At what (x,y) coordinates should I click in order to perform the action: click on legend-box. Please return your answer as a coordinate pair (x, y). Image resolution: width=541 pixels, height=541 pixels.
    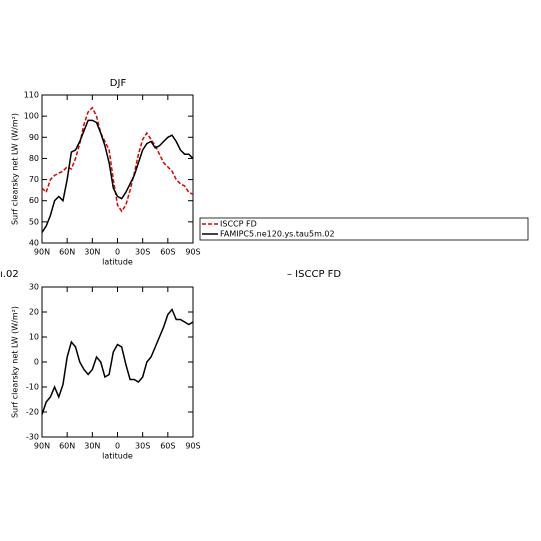
    Looking at the image, I should click on (364, 229).